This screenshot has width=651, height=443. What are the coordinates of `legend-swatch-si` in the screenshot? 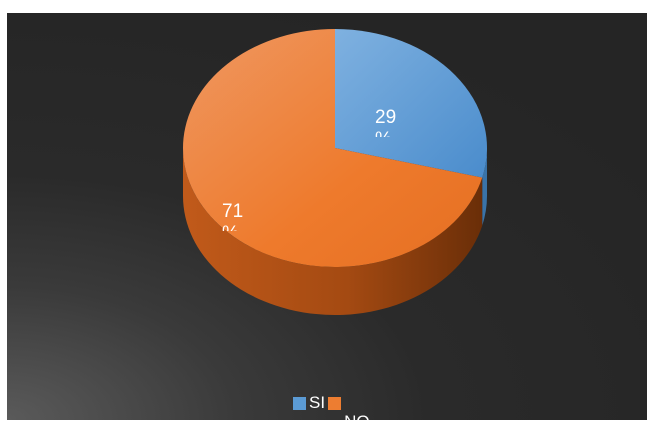 It's located at (299, 403).